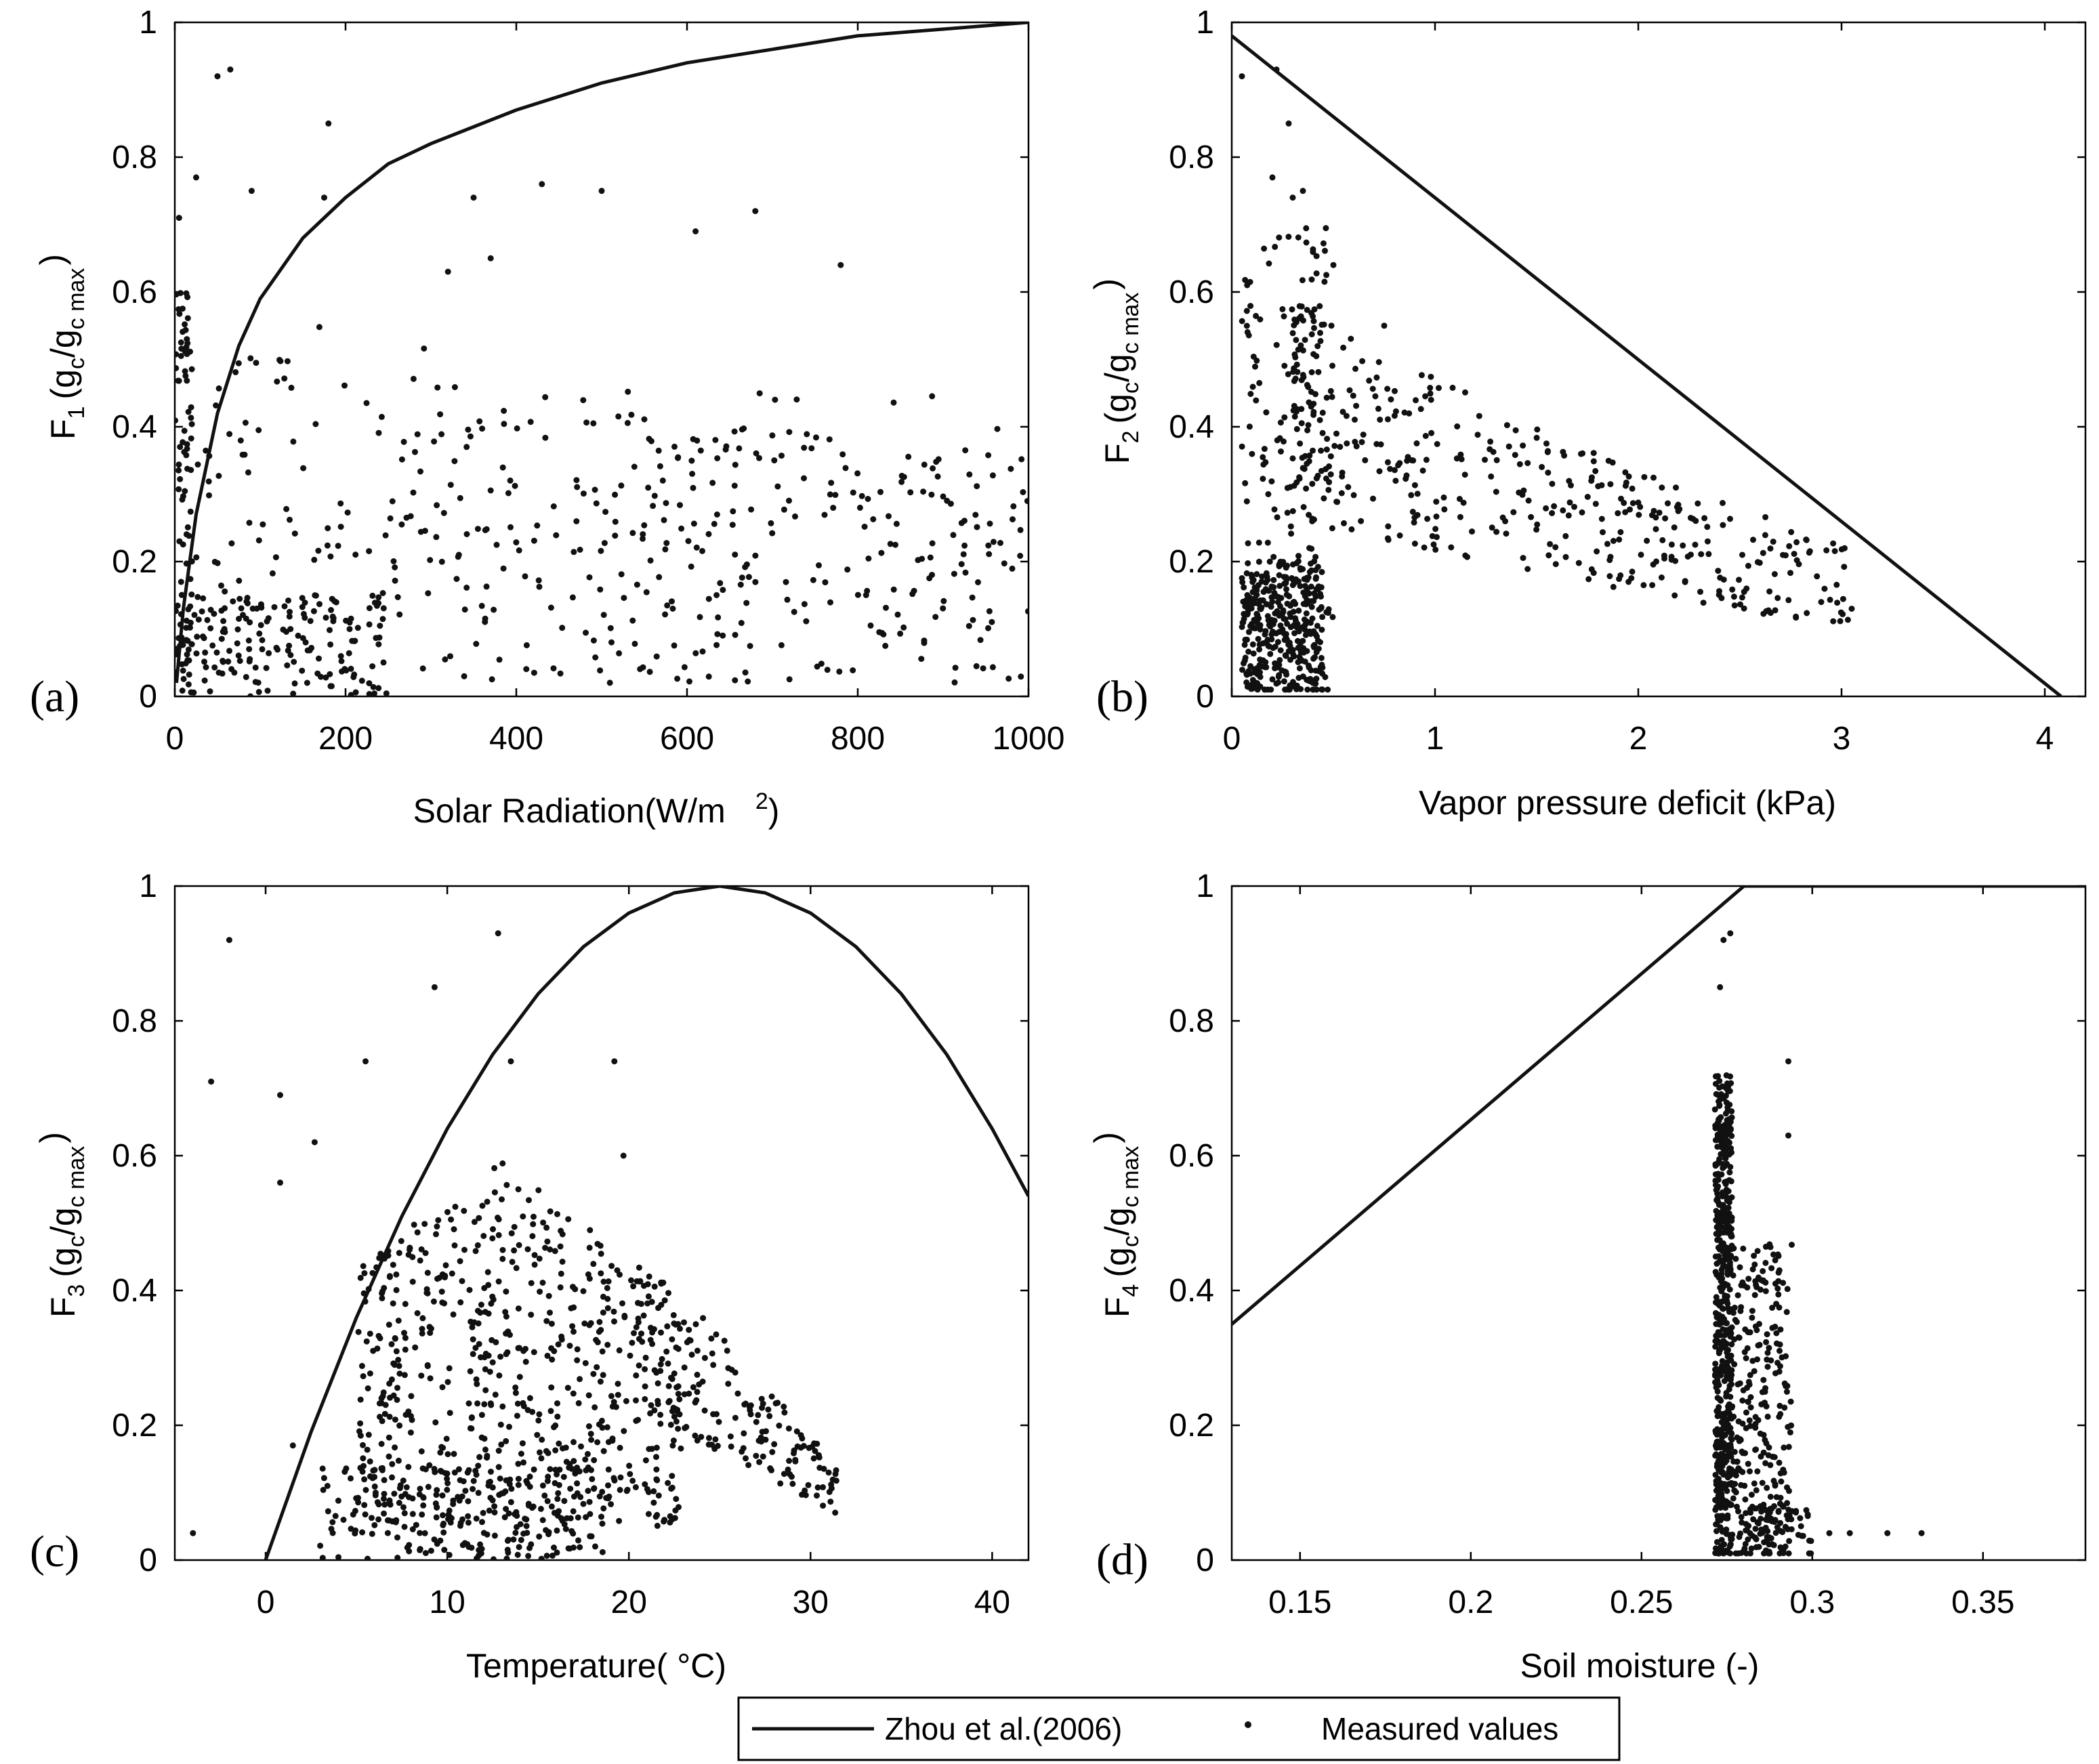  What do you see at coordinates (1547, 379) in the screenshot?
I see `scatter-series-b` at bounding box center [1547, 379].